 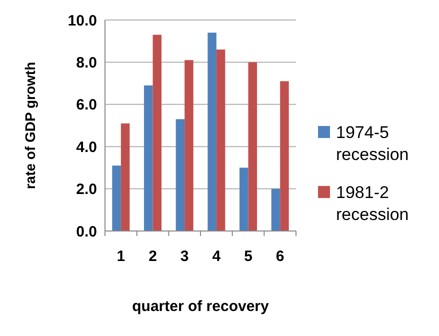 I want to click on x-axis-title: quarter of recovery, so click(x=201, y=306).